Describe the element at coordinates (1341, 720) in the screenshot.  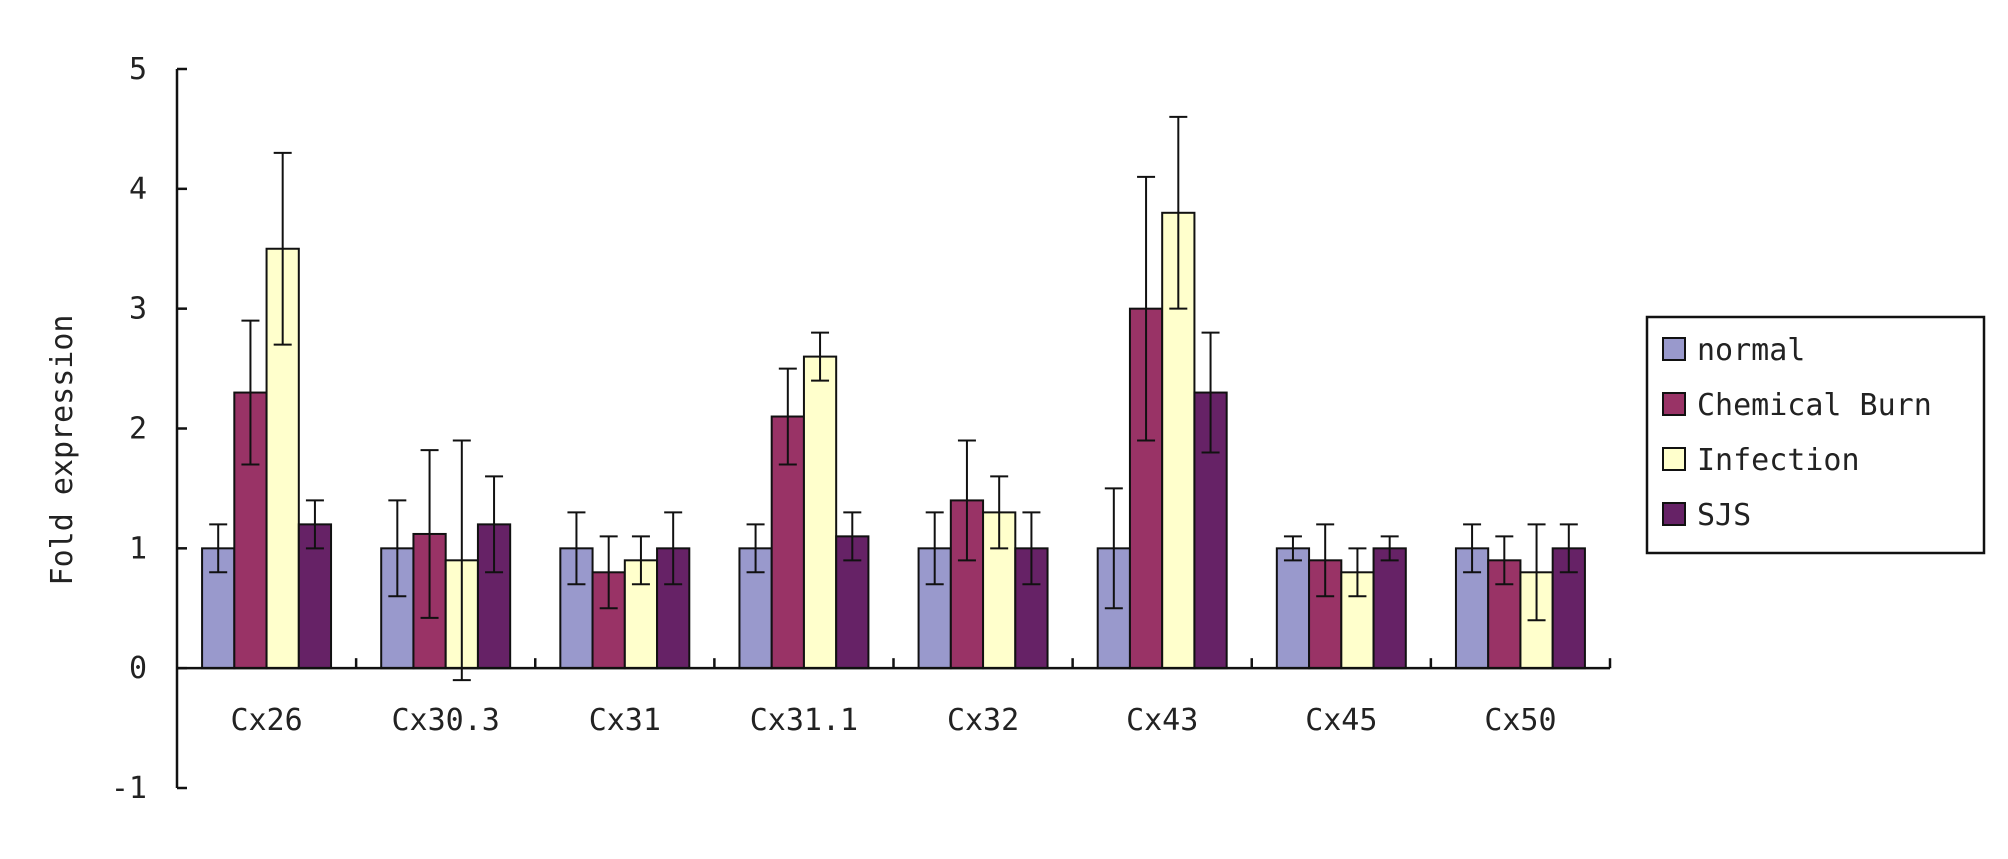
I see `x-tick-label: Cx45` at that location.